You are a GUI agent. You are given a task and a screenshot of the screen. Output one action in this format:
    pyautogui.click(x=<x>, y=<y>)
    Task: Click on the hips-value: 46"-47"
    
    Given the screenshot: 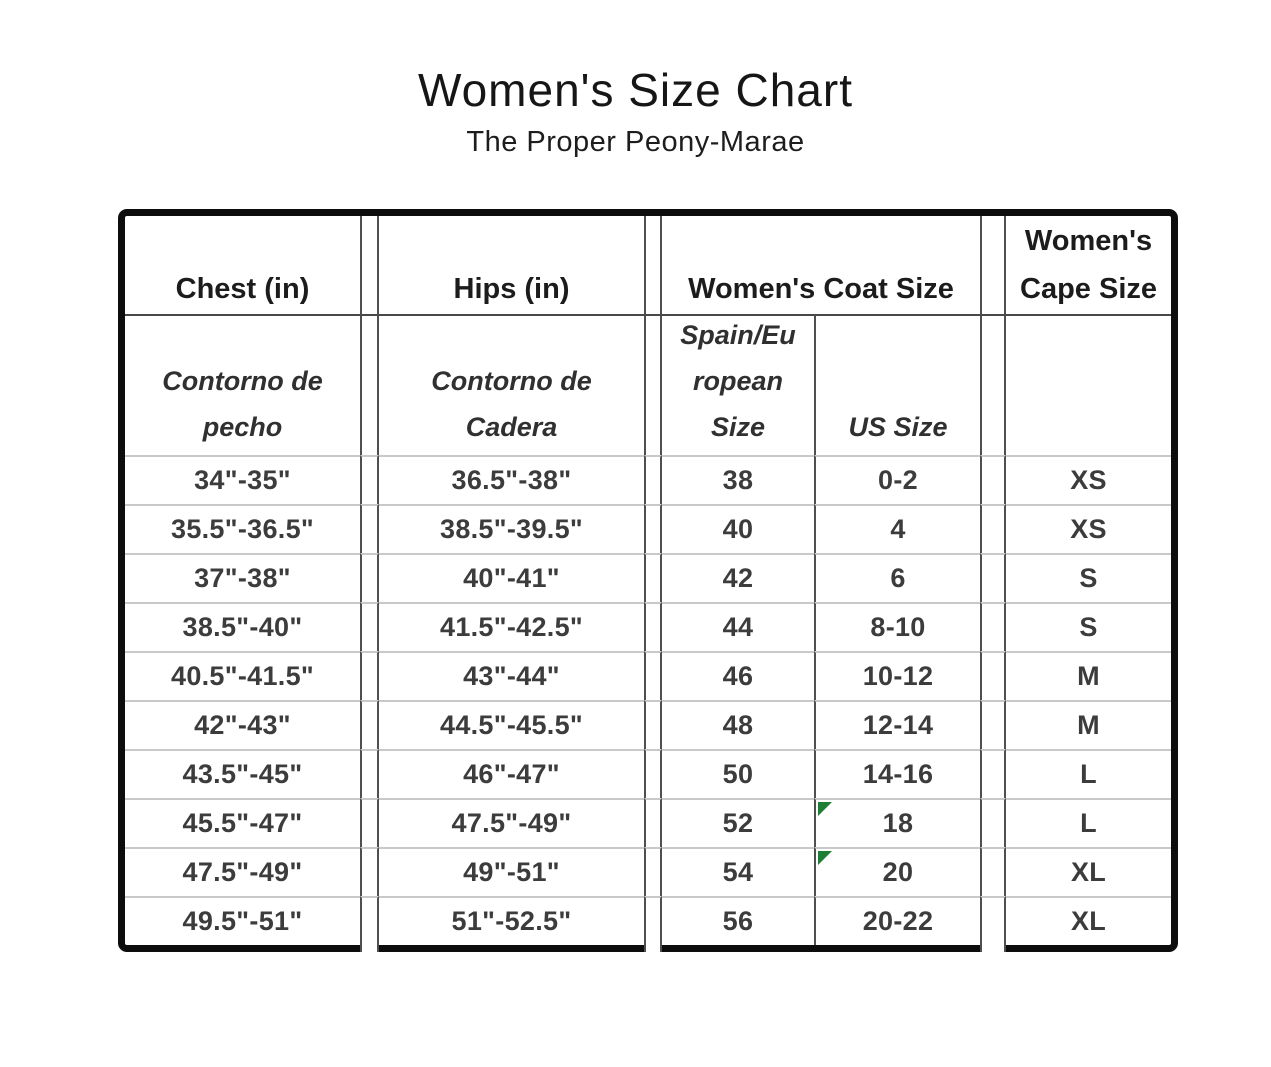 What is the action you would take?
    pyautogui.click(x=511, y=773)
    